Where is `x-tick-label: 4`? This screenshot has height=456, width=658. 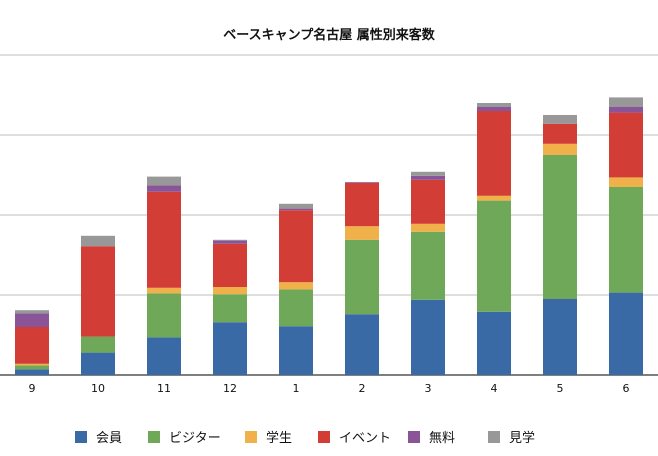
x-tick-label: 4 is located at coordinates (494, 388).